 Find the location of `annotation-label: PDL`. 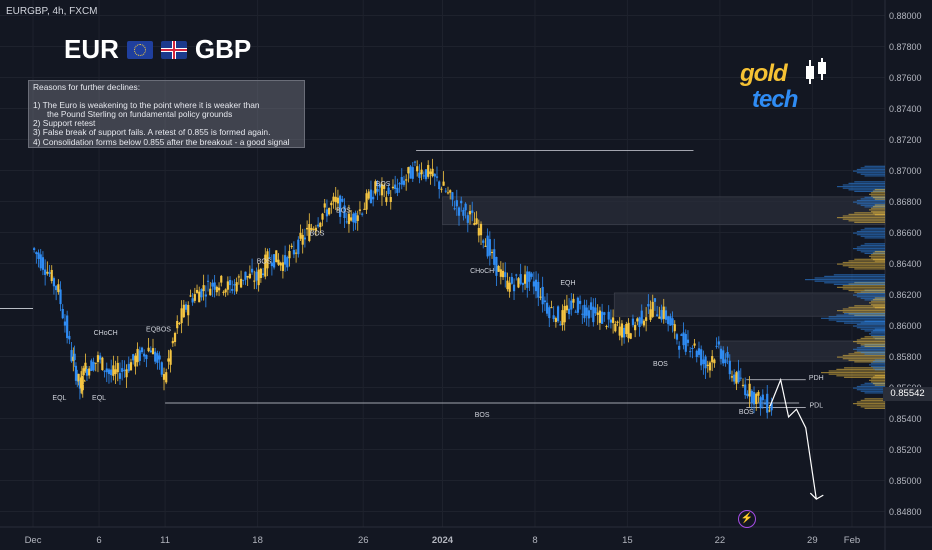

annotation-label: PDL is located at coordinates (817, 406).